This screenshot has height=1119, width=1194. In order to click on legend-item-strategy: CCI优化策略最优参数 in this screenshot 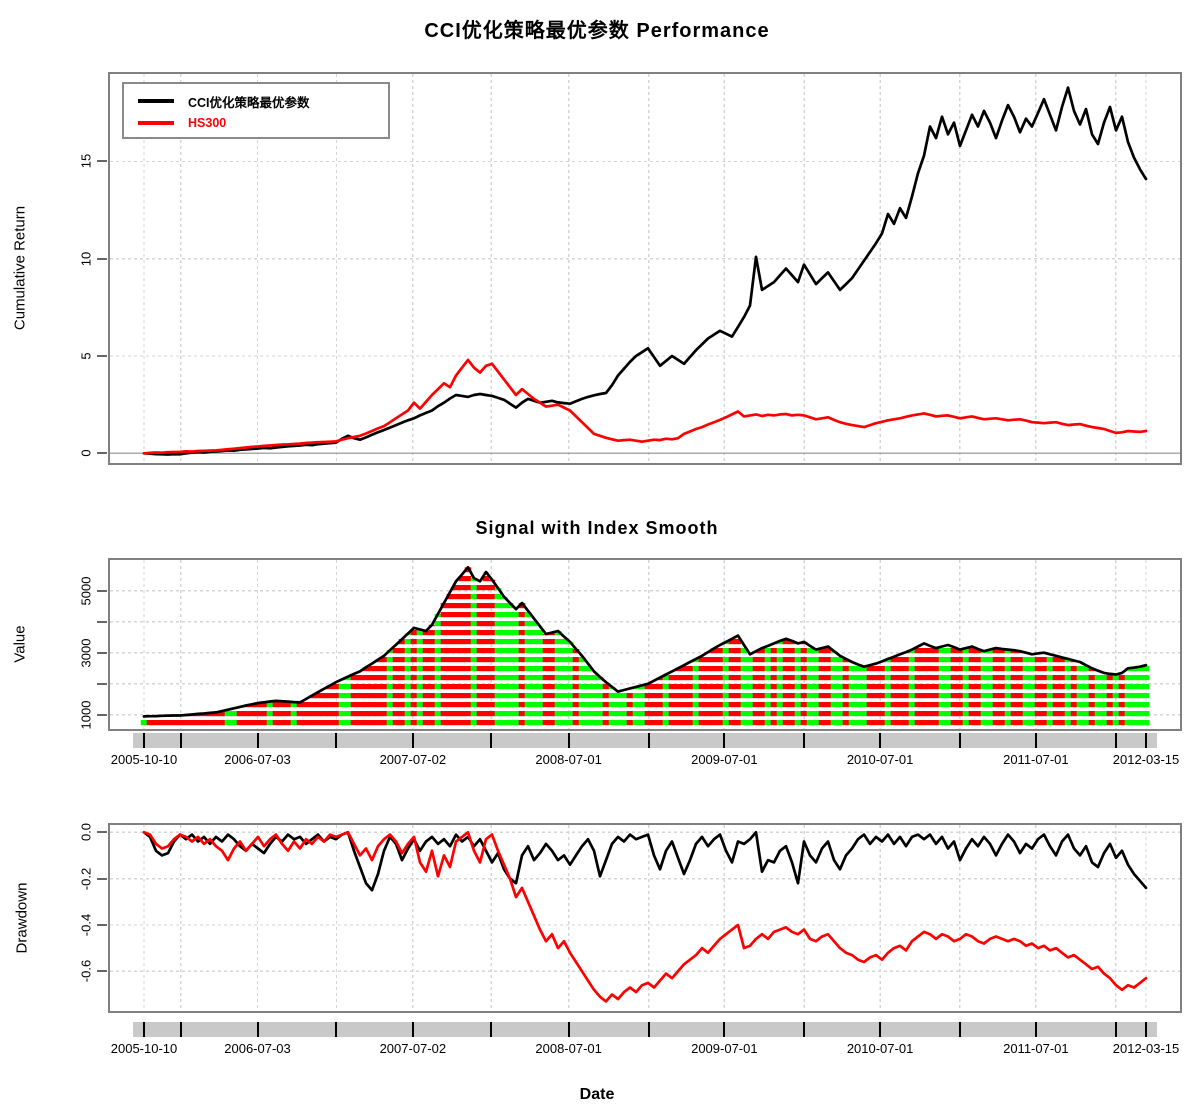, I will do `click(263, 101)`.